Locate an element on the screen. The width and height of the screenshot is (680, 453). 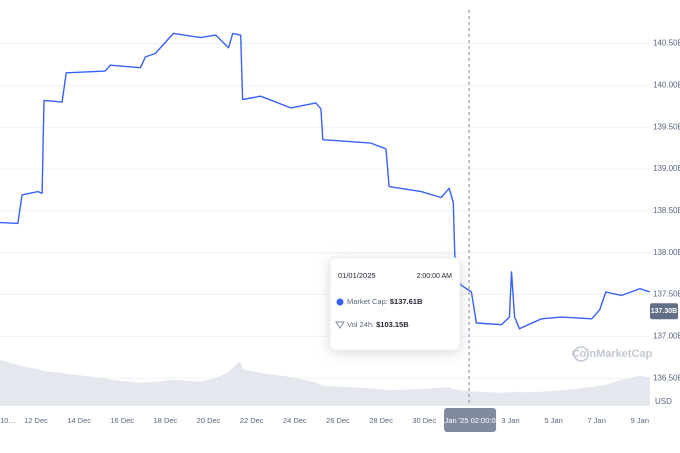
watermark-icon is located at coordinates (581, 354).